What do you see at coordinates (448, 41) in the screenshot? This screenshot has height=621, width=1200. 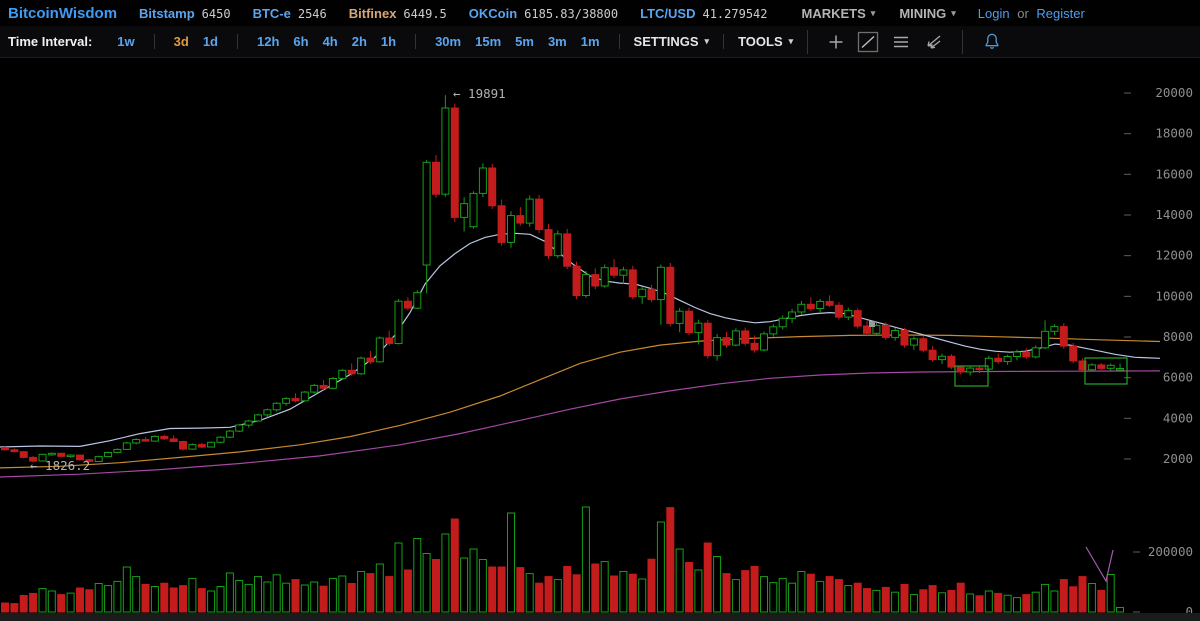 I see `interval-30m: 30m` at bounding box center [448, 41].